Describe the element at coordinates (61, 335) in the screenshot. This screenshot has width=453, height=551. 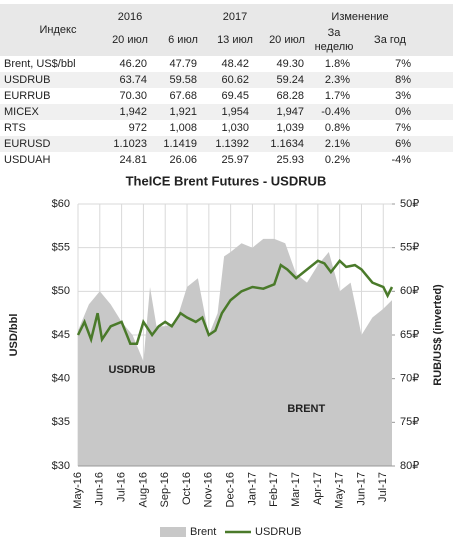
I see `y-tick-label: $45` at that location.